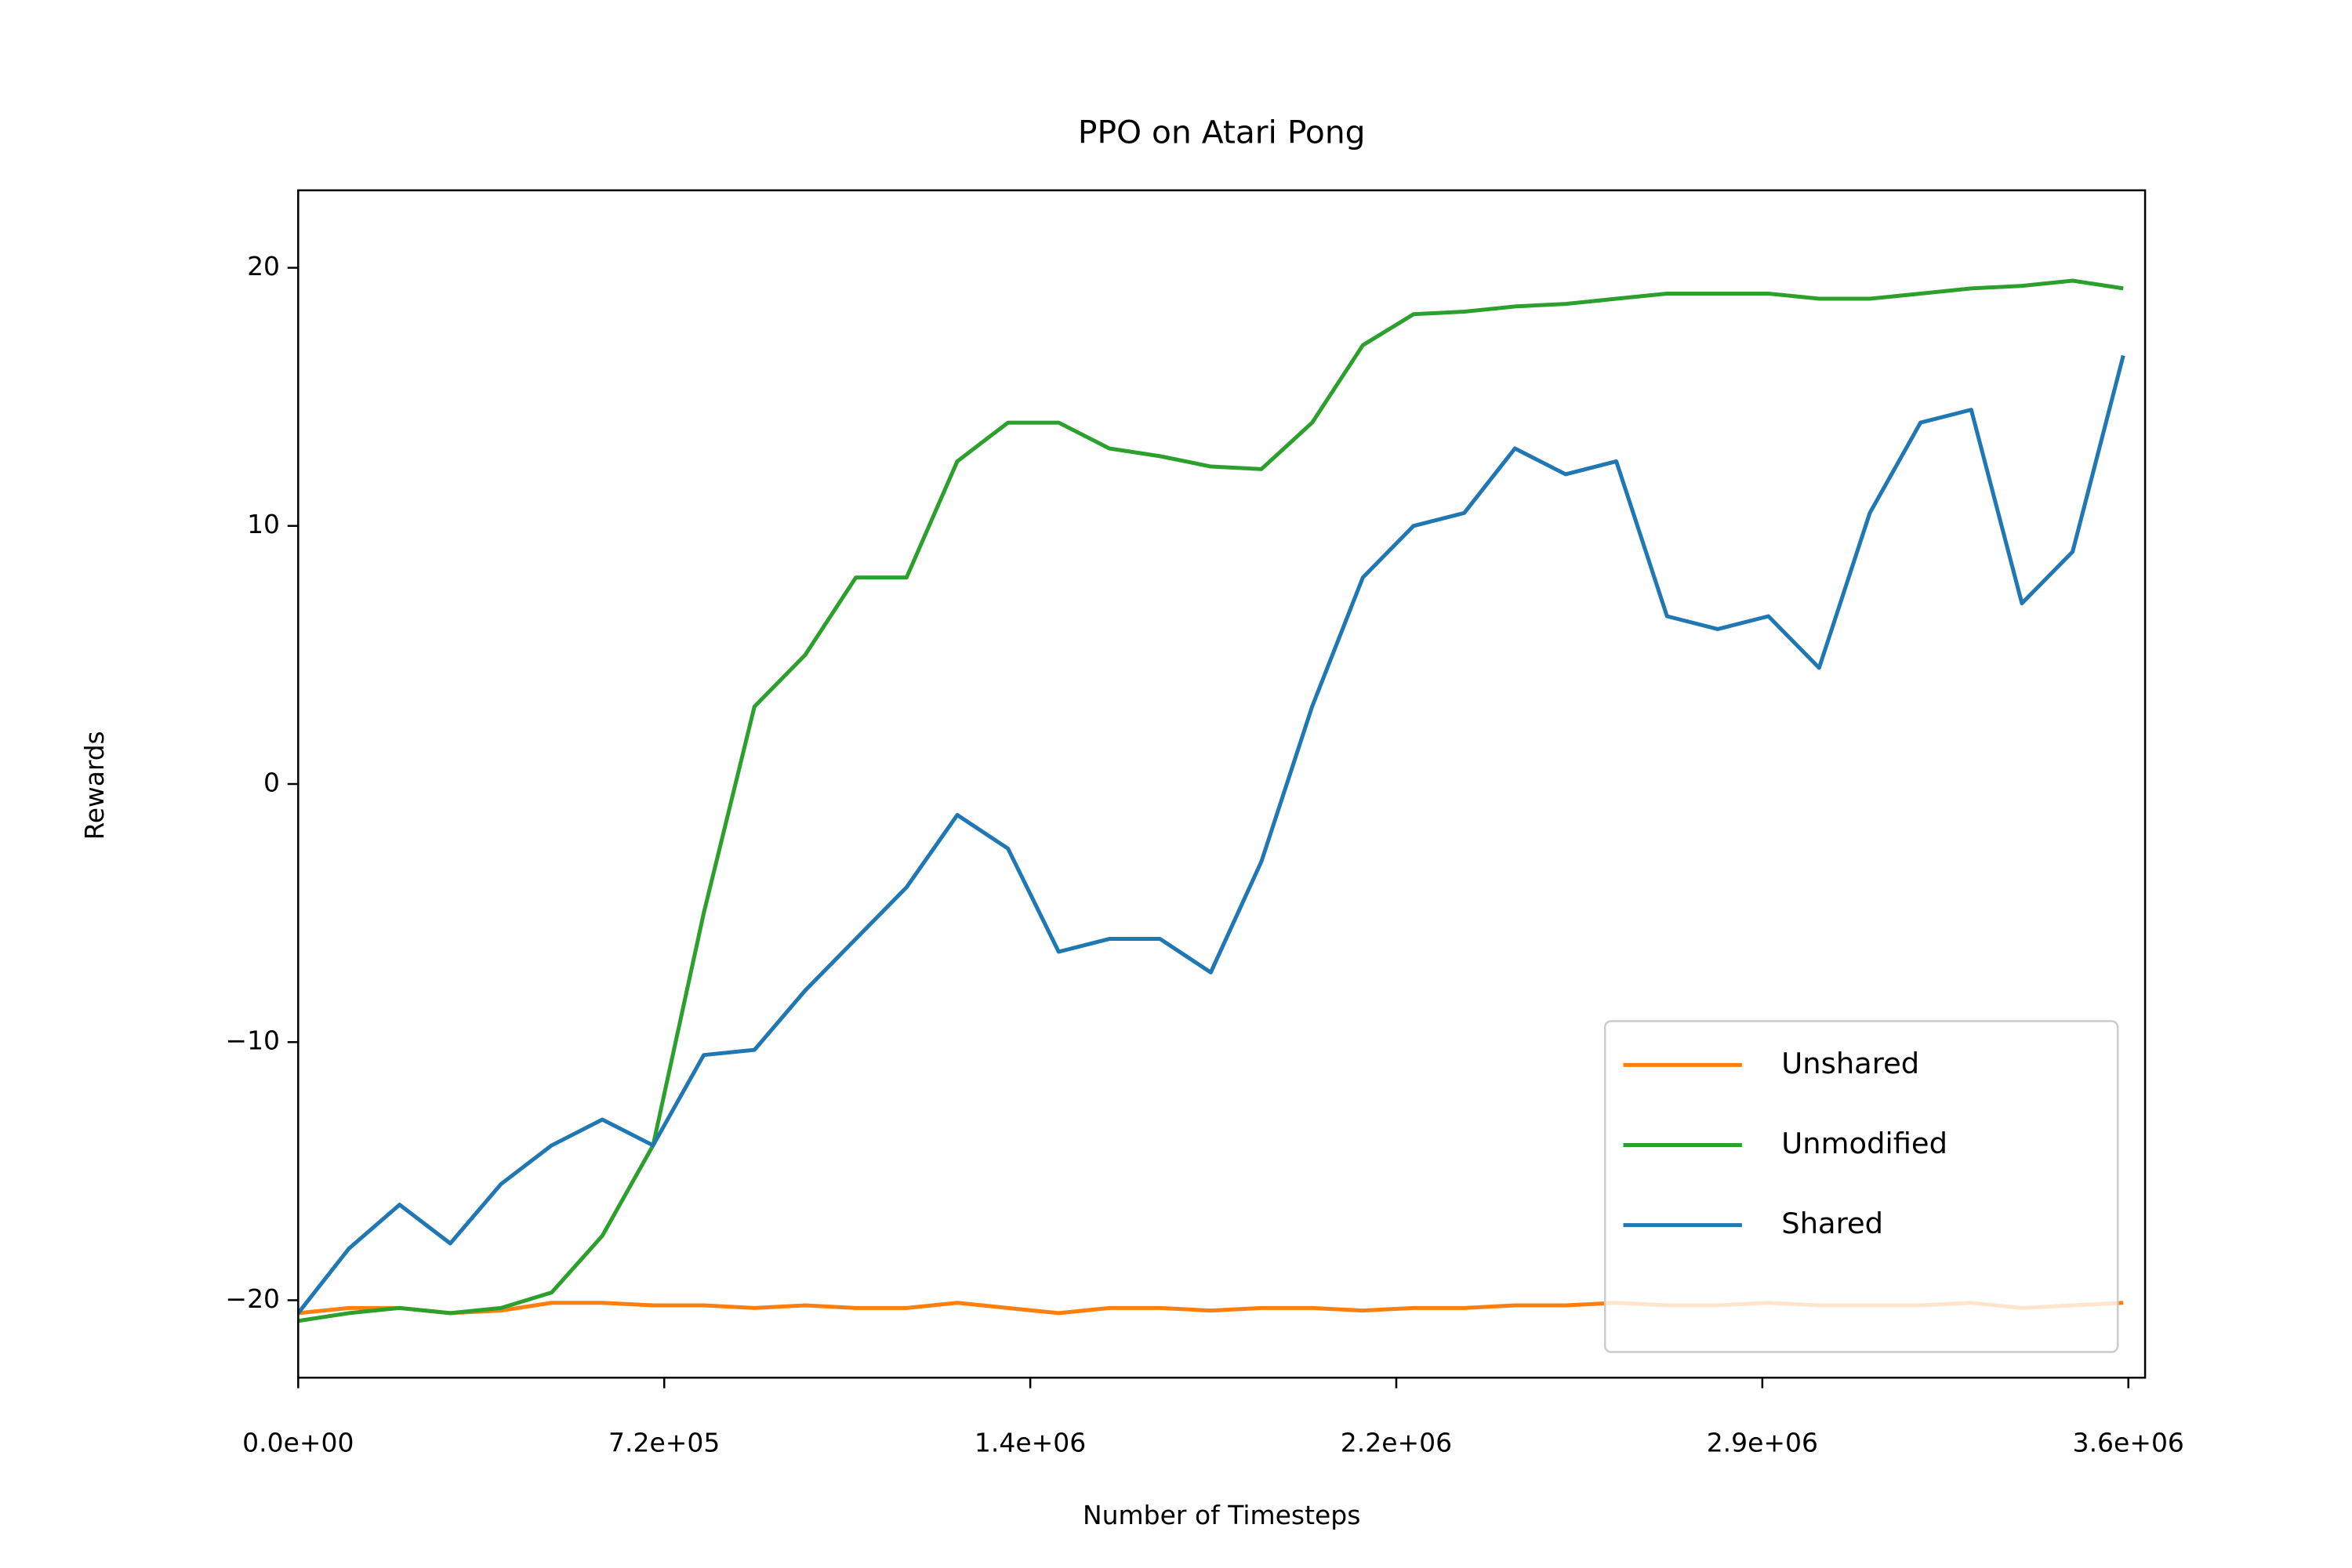 This screenshot has width=2352, height=1568. Describe the element at coordinates (252, 1298) in the screenshot. I see `y-tick-label: −20` at that location.